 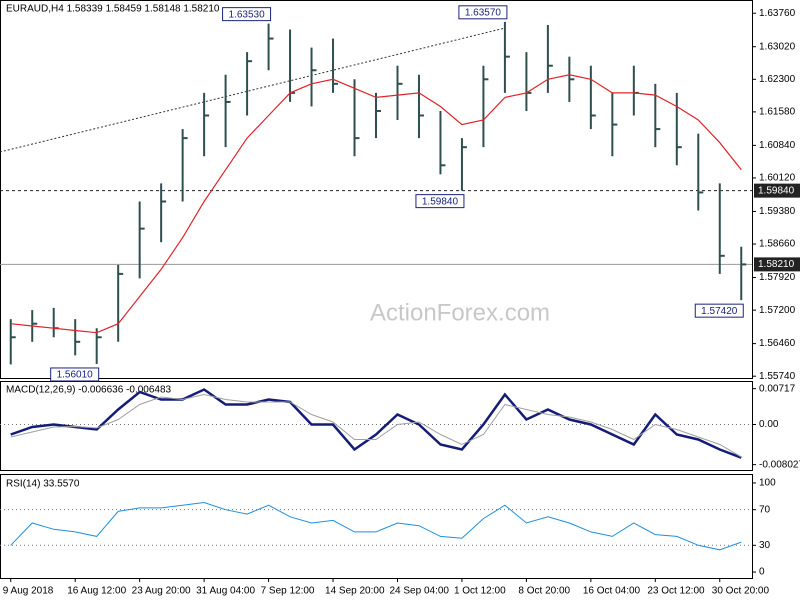 I want to click on macd-frame, so click(x=376, y=426).